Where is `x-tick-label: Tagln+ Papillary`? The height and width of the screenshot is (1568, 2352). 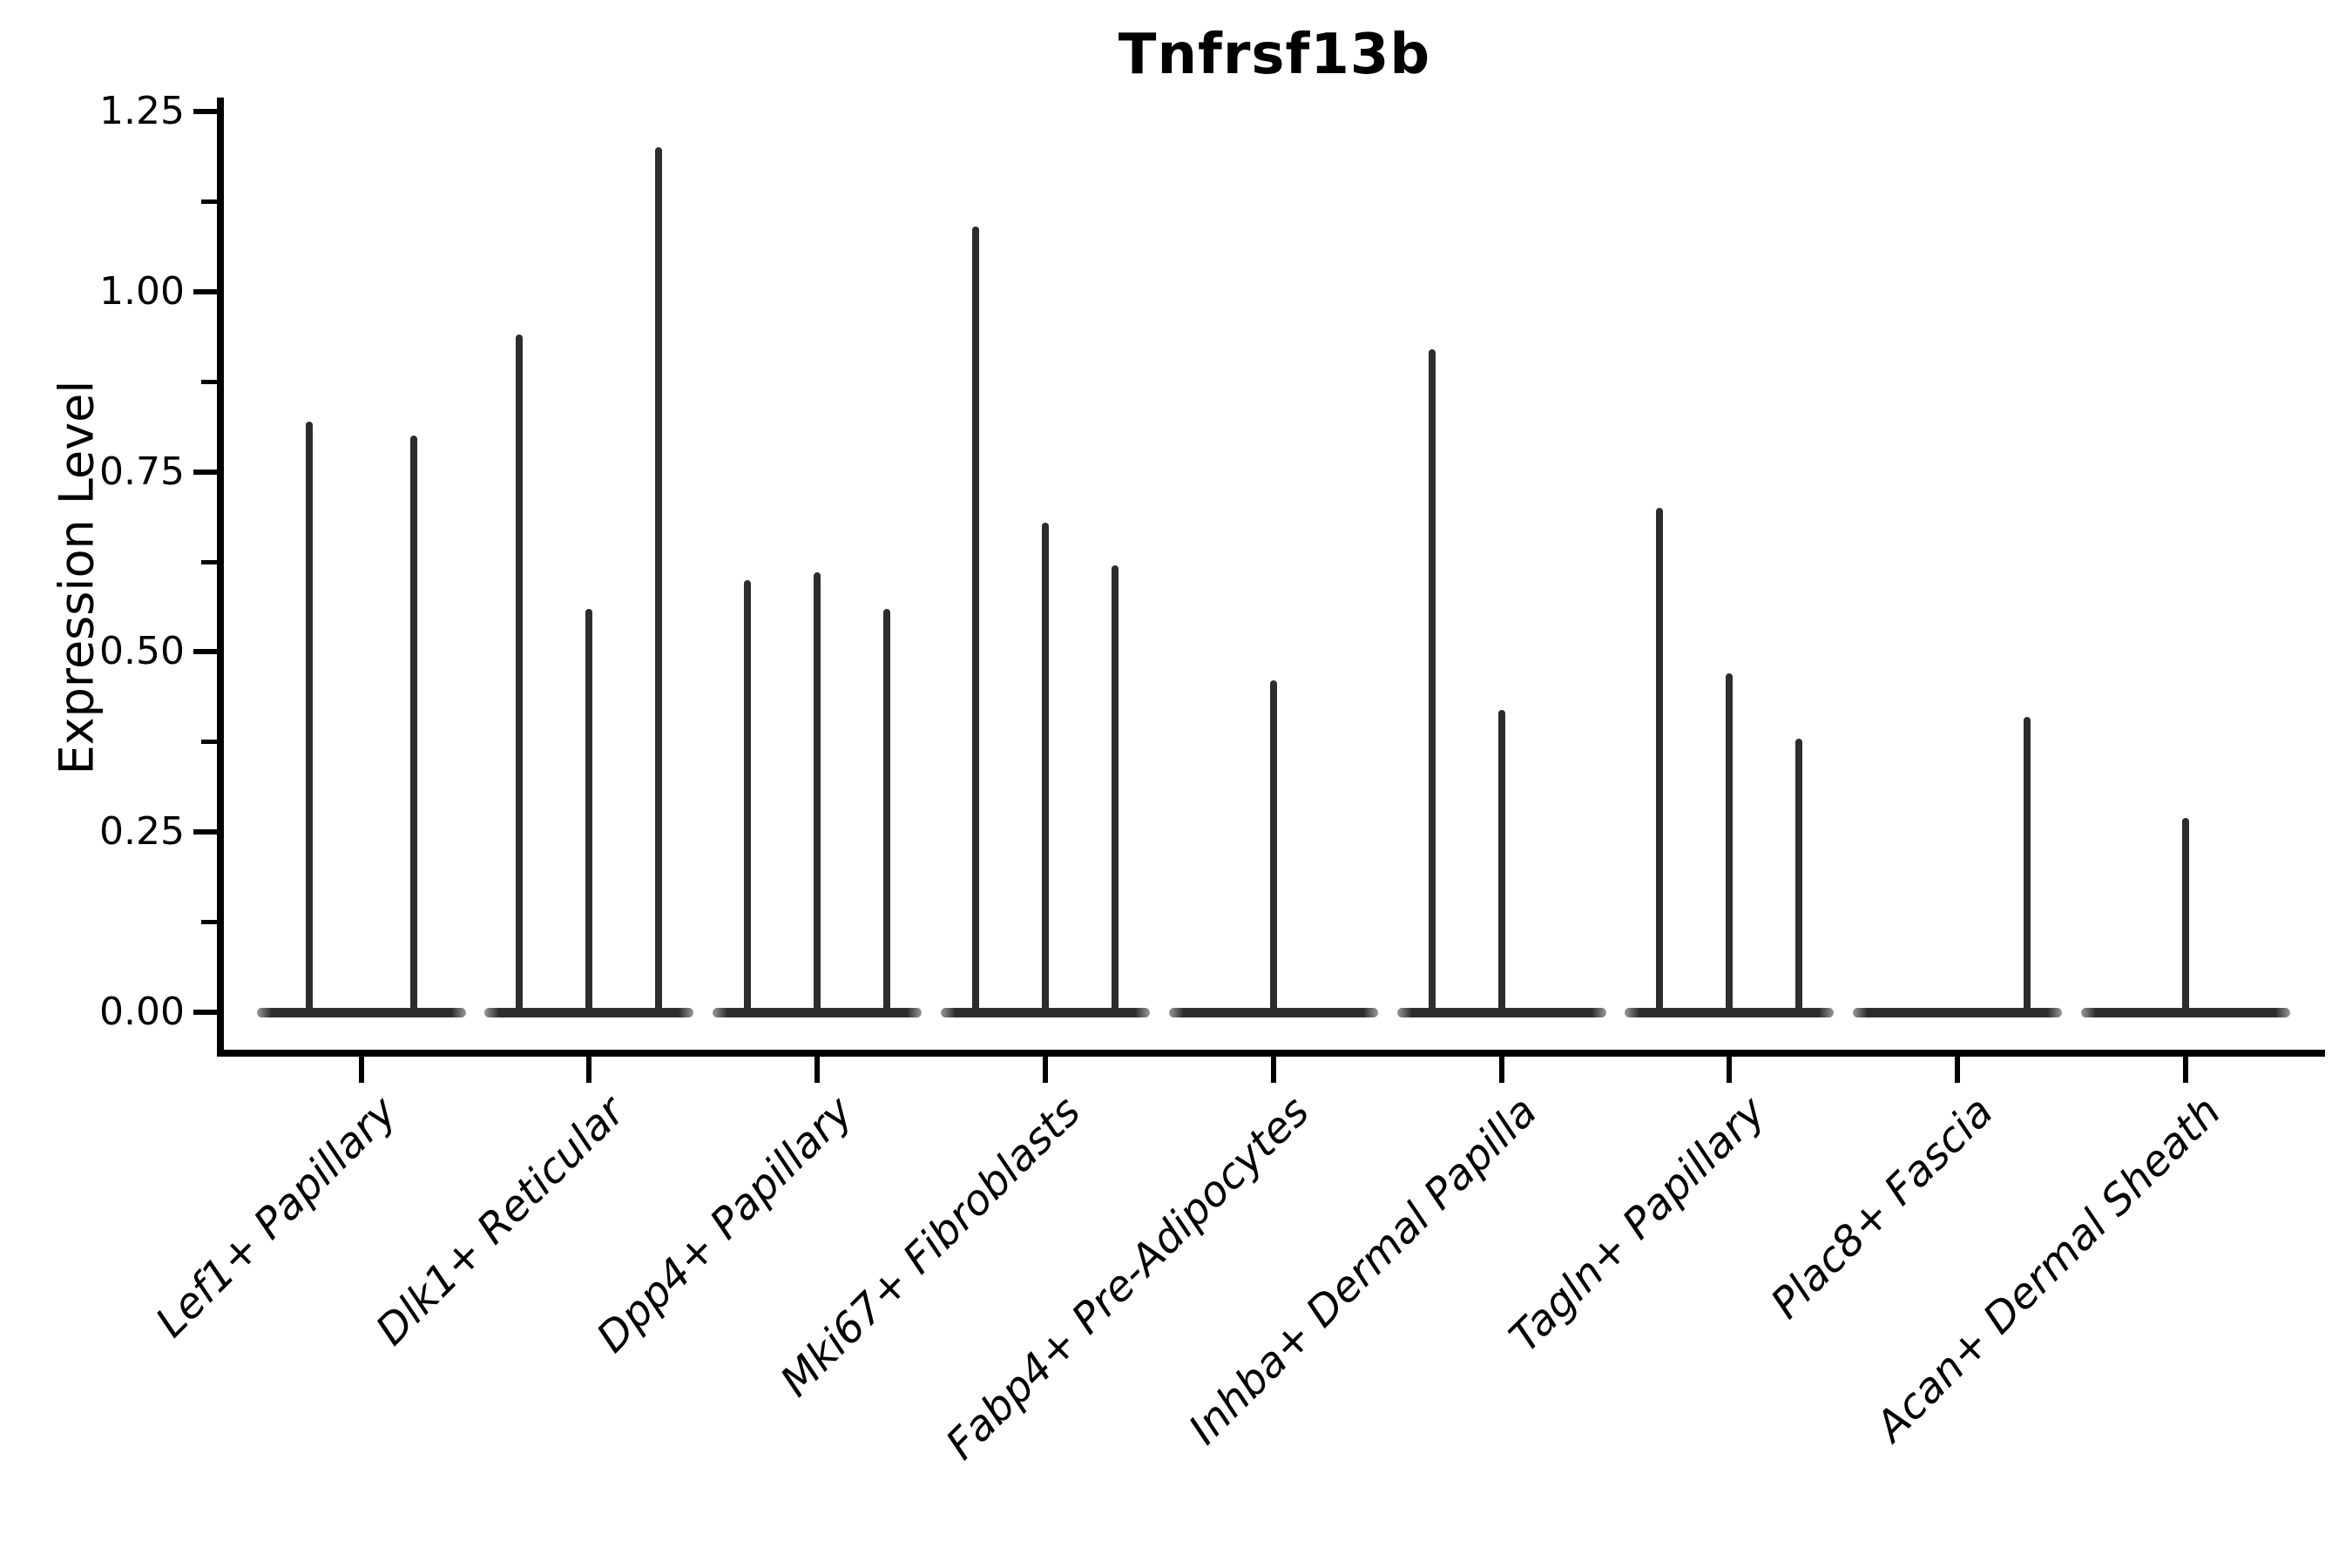
x-tick-label: Tagln+ Papillary is located at coordinates (1636, 1224).